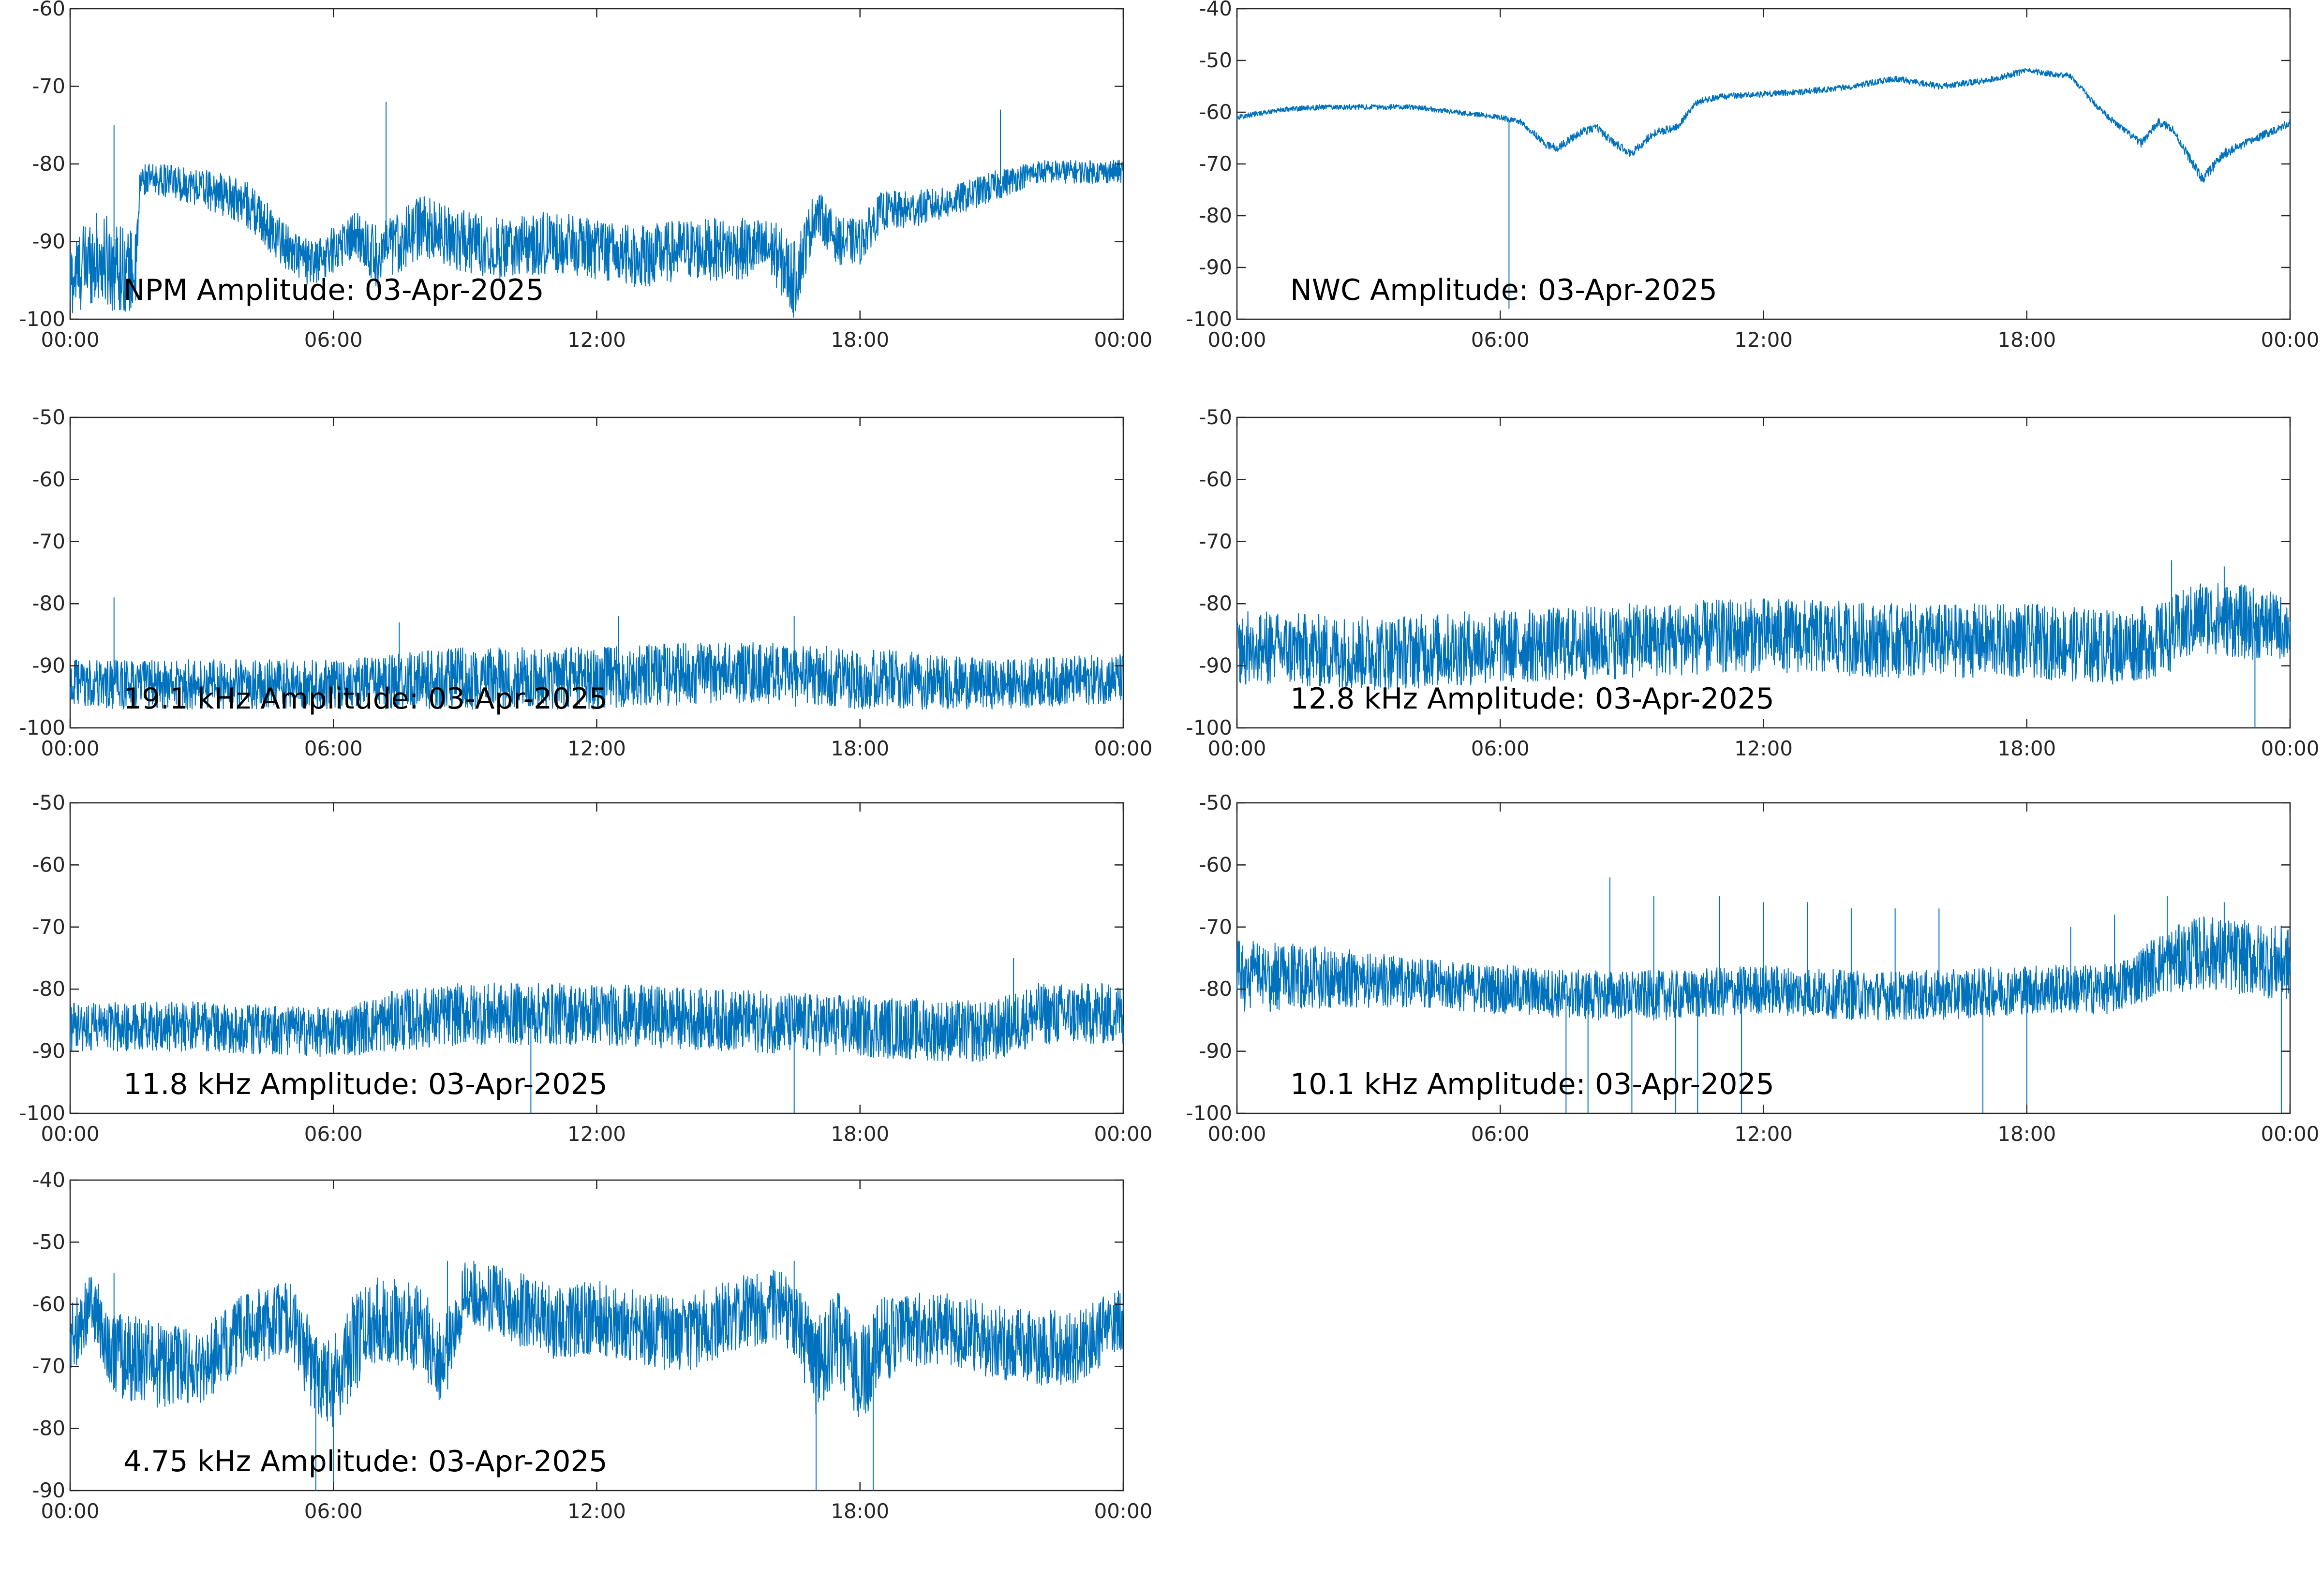 This screenshot has width=2322, height=1596. What do you see at coordinates (1532, 699) in the screenshot?
I see `chart-title-12-8-khz: 12.8 kHz Amplitude: 03-Apr-2025` at bounding box center [1532, 699].